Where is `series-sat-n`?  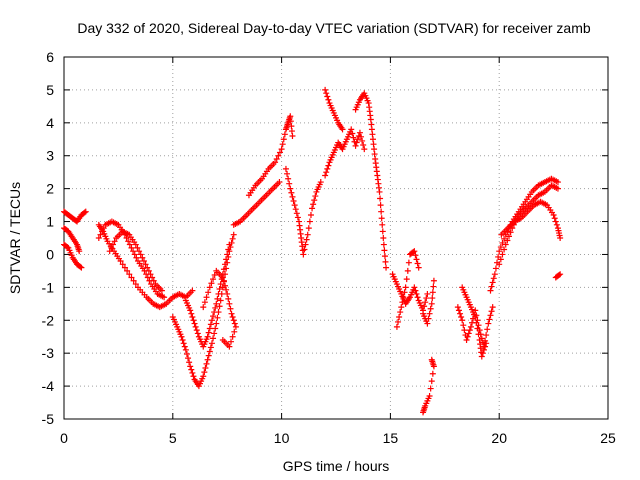
series-sat-n is located at coordinates (334, 109).